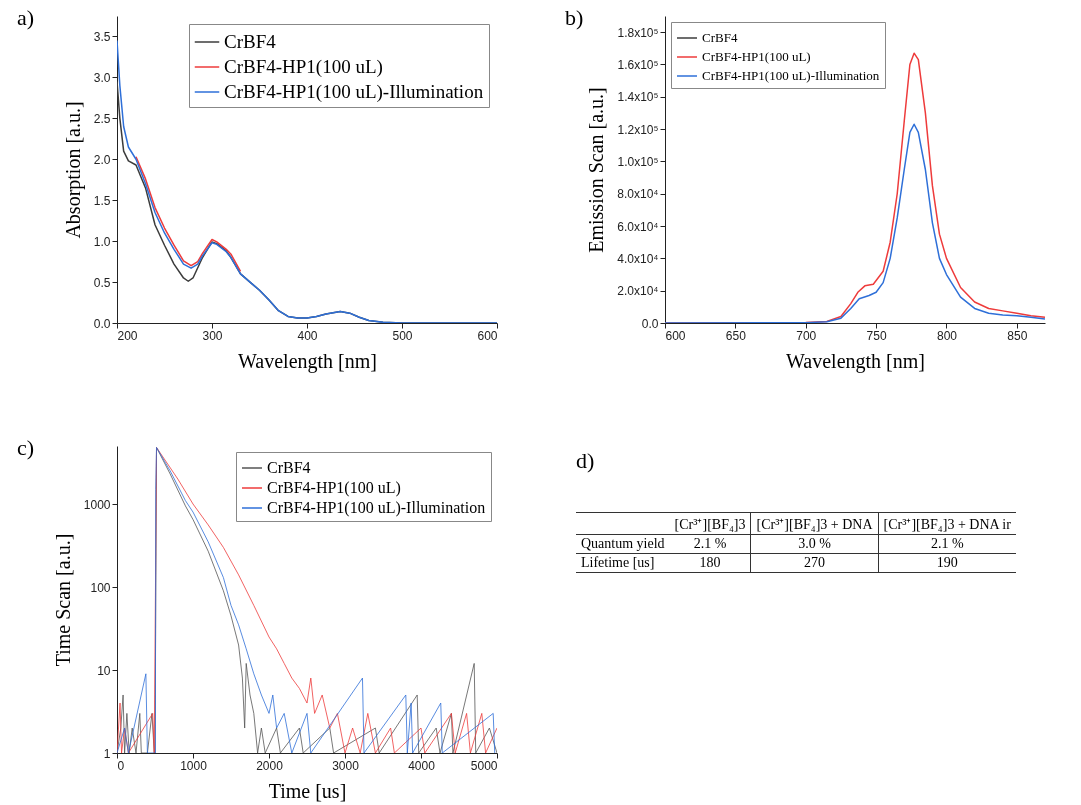 The width and height of the screenshot is (1081, 805). Describe the element at coordinates (814, 523) in the screenshot. I see `category-label: [Cr³⁺][BF₄]3 + DNA` at that location.